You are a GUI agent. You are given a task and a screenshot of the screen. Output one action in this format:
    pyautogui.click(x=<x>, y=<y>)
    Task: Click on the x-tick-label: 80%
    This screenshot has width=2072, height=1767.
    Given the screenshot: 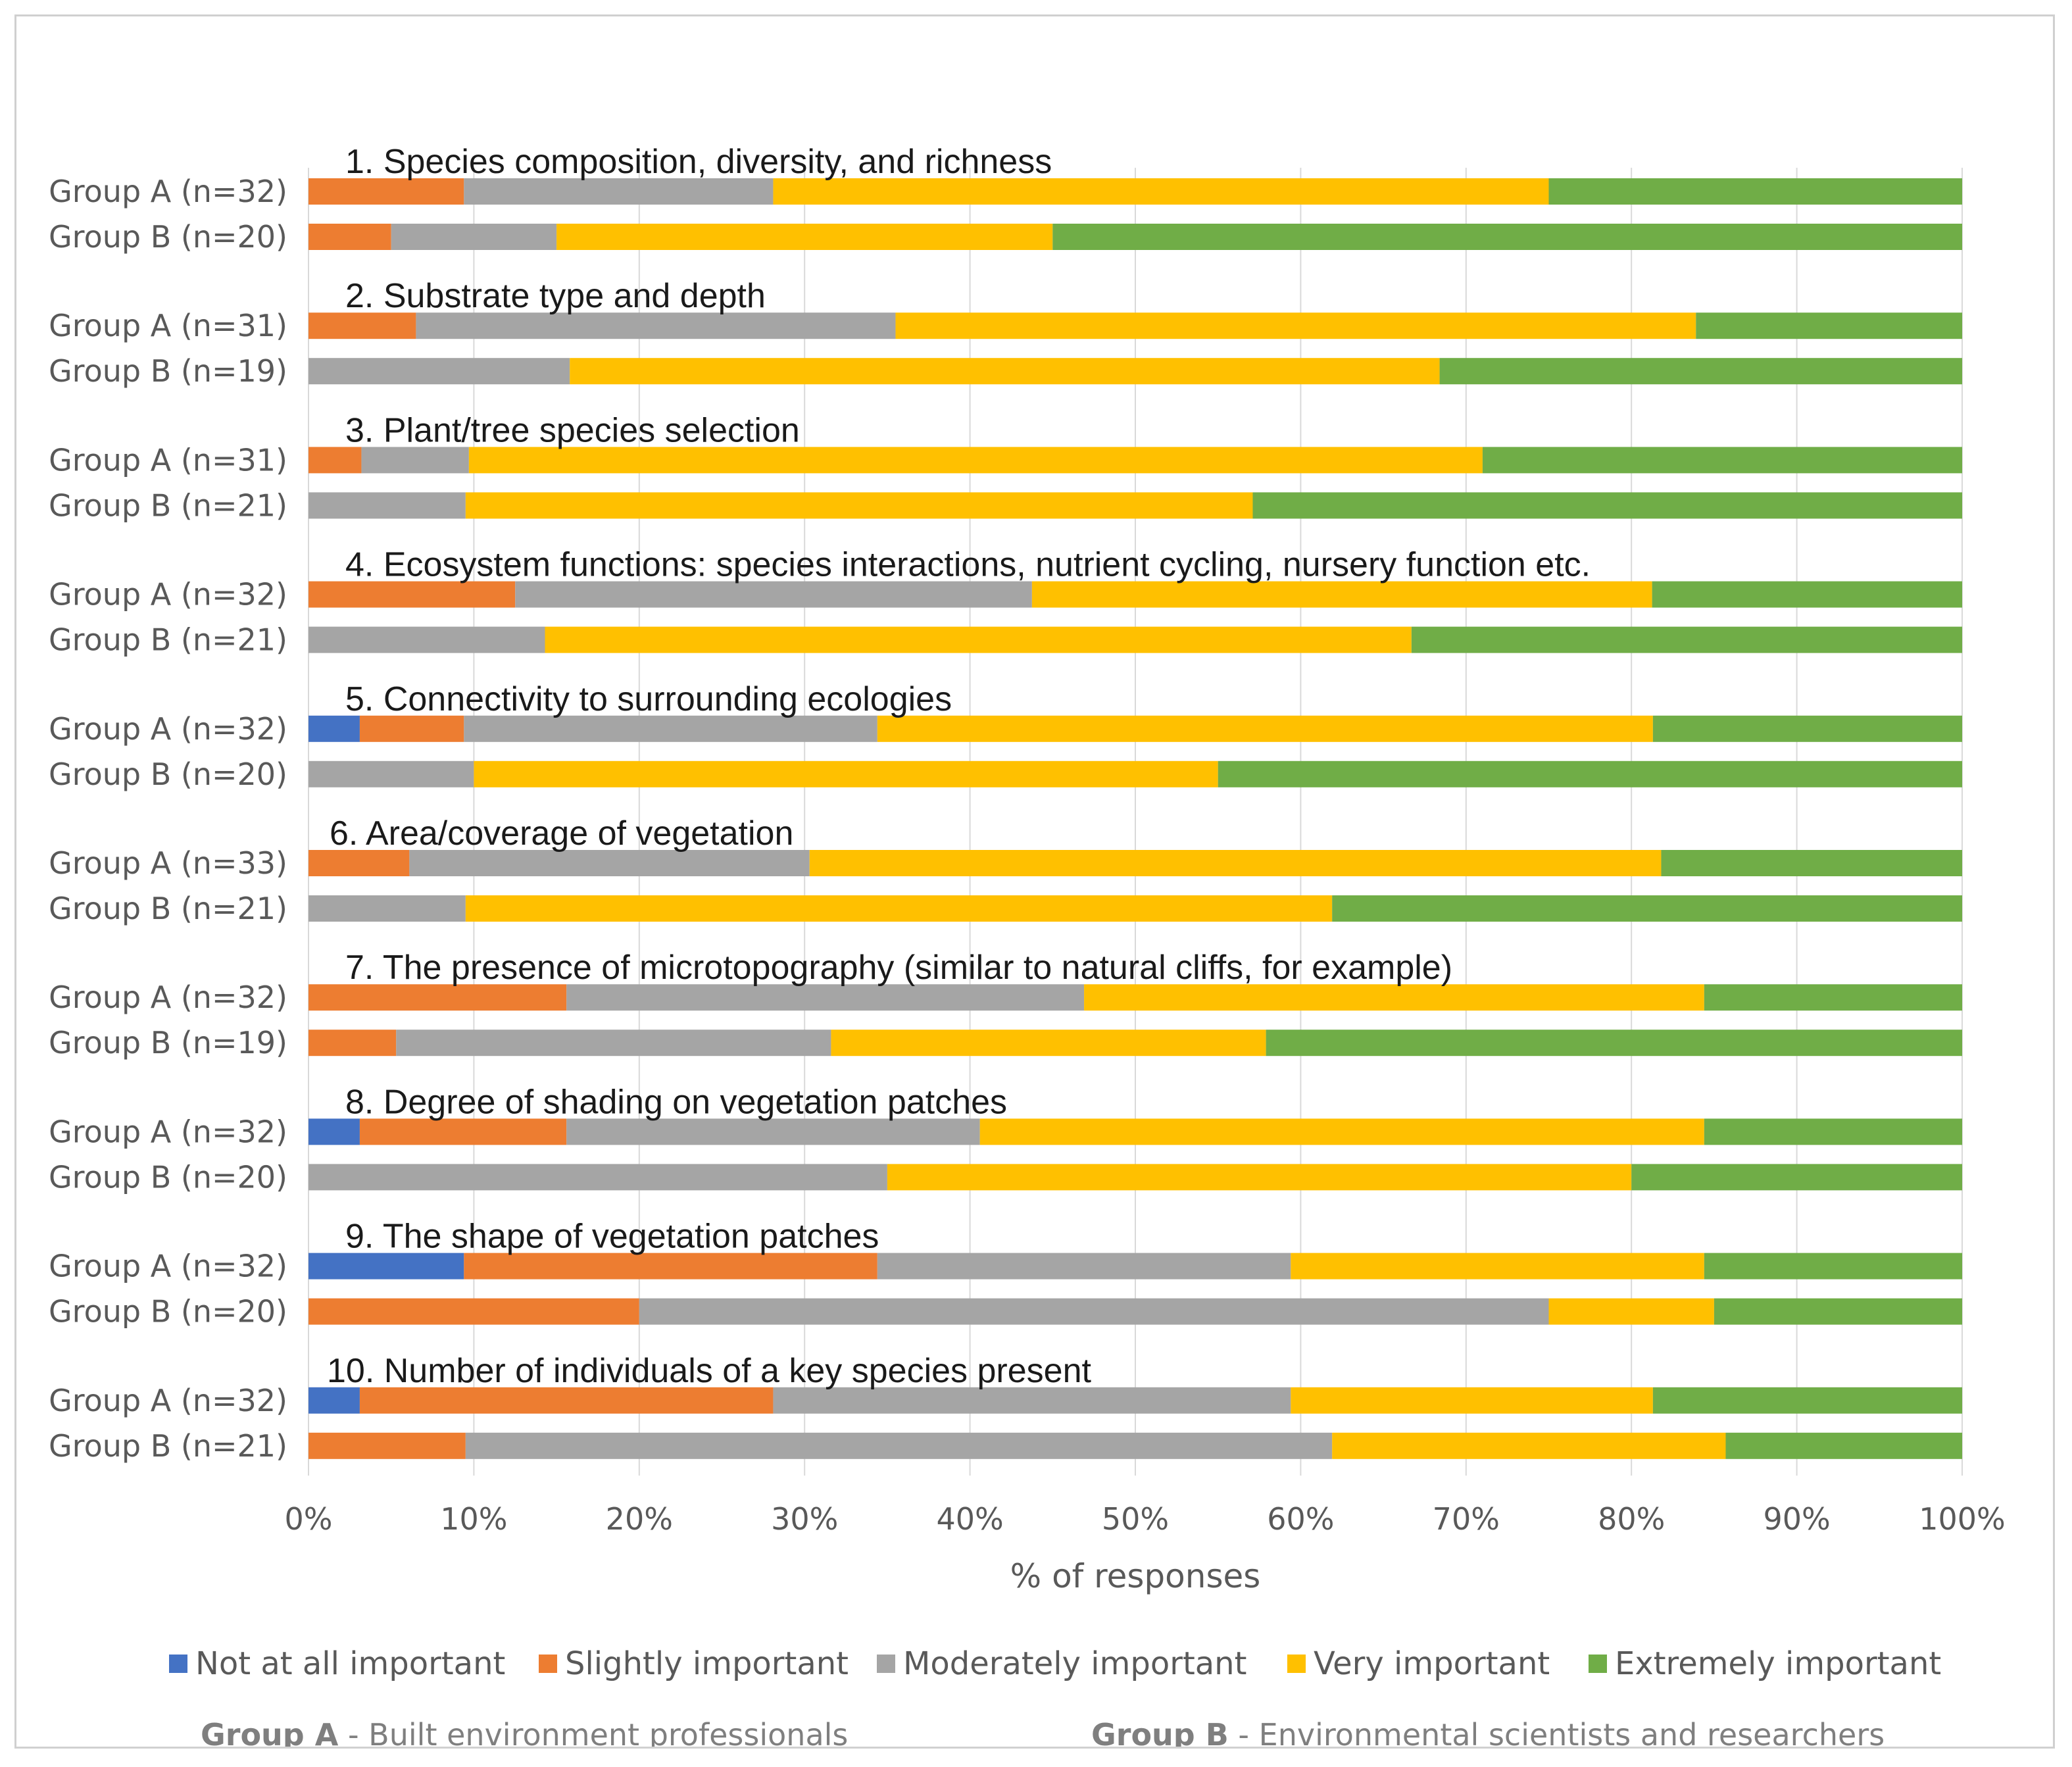 What is the action you would take?
    pyautogui.click(x=1631, y=1519)
    